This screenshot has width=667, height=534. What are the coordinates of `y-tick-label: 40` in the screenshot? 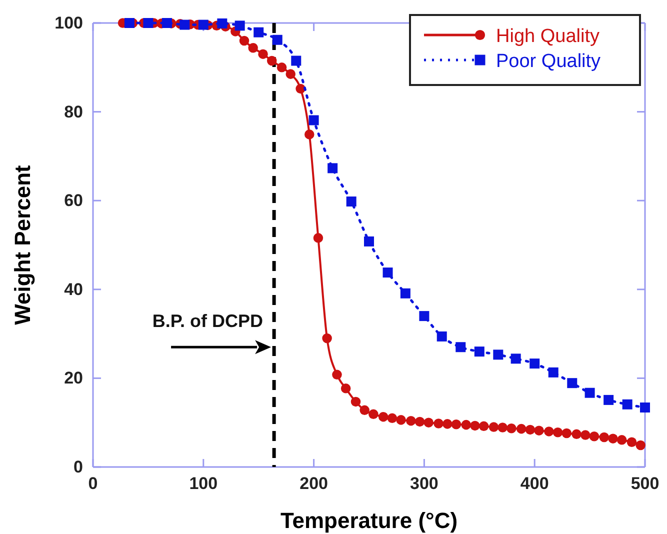 It's located at (73, 289).